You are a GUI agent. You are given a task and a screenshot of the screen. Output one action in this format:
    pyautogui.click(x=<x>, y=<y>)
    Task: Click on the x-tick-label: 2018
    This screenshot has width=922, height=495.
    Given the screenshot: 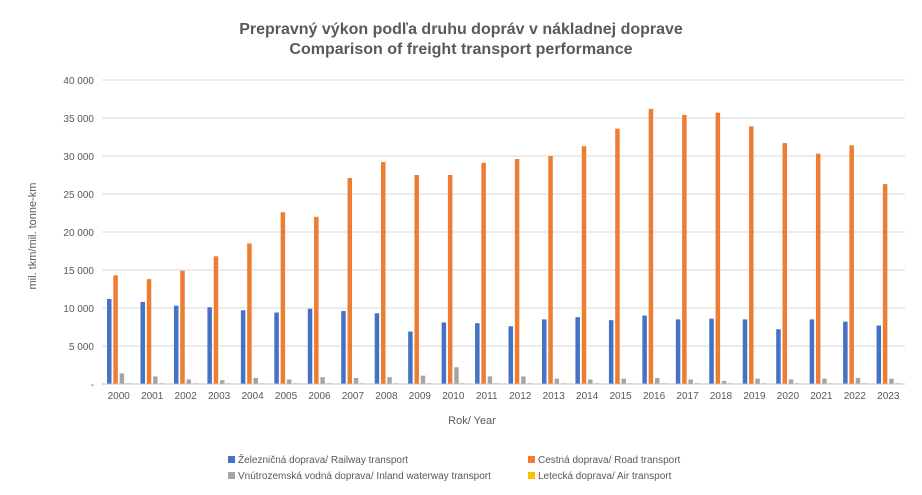 What is the action you would take?
    pyautogui.click(x=721, y=396)
    